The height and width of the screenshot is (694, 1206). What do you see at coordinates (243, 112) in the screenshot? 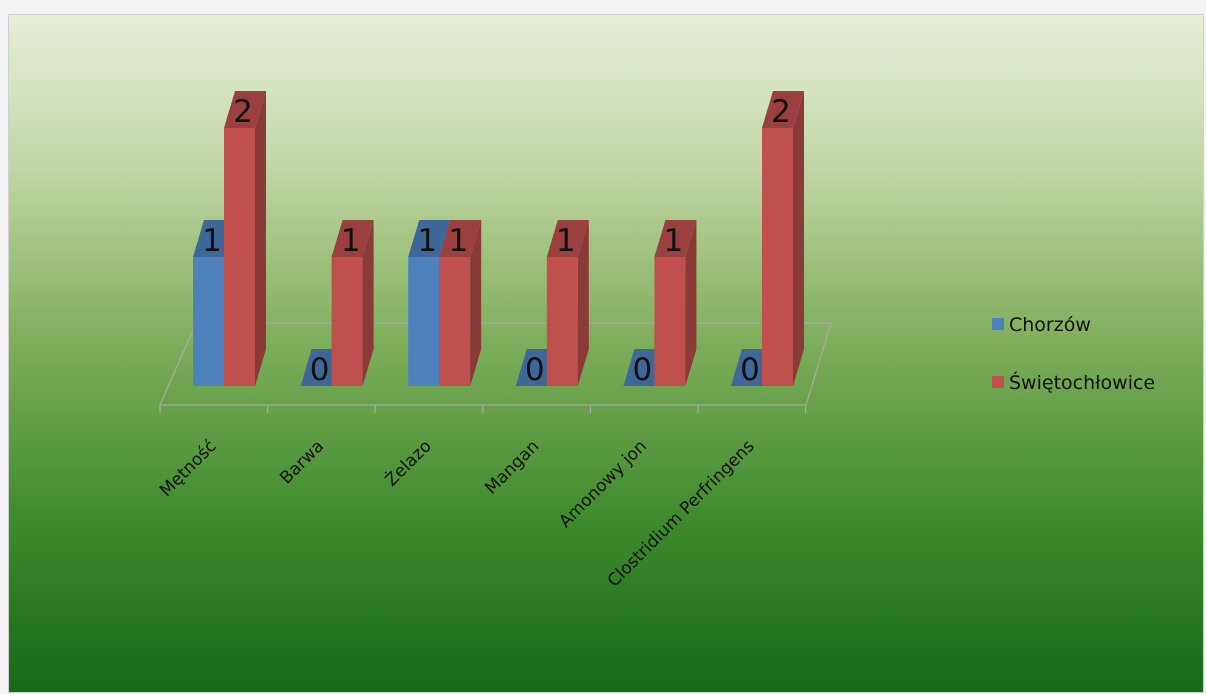
I see `data-label-swietochlowice-0: 2` at bounding box center [243, 112].